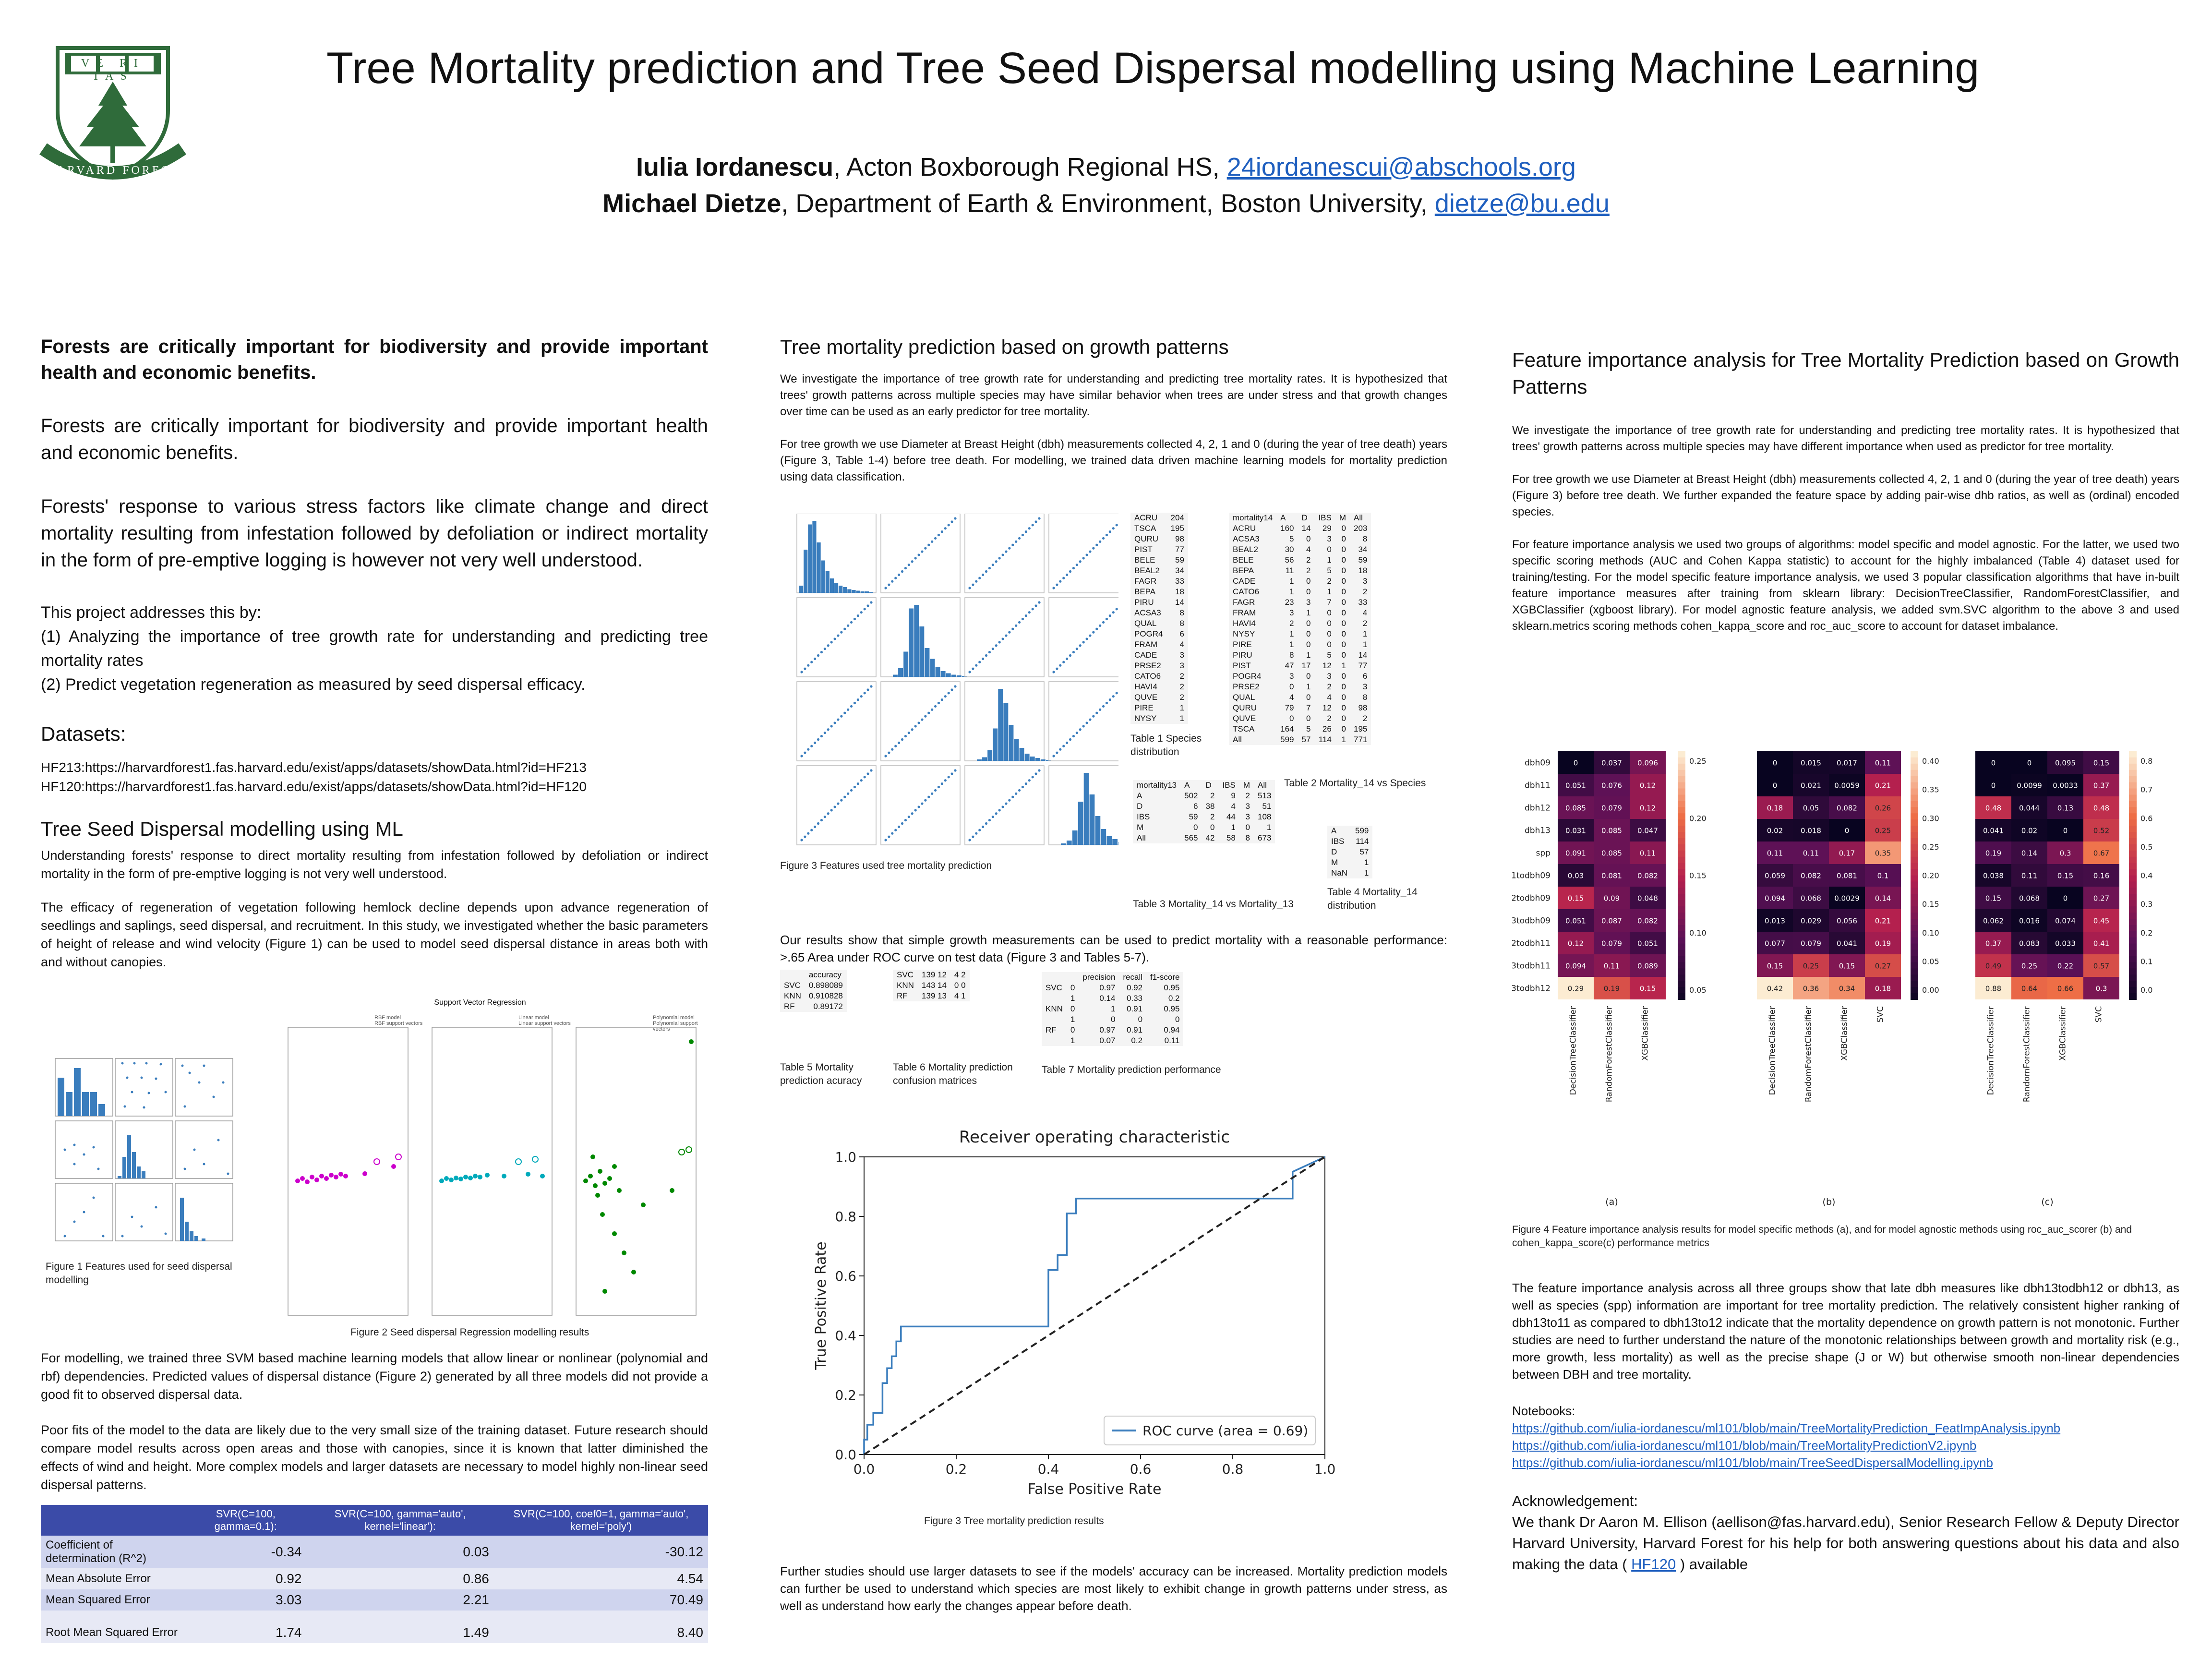  I want to click on table2-header: A, so click(1283, 517).